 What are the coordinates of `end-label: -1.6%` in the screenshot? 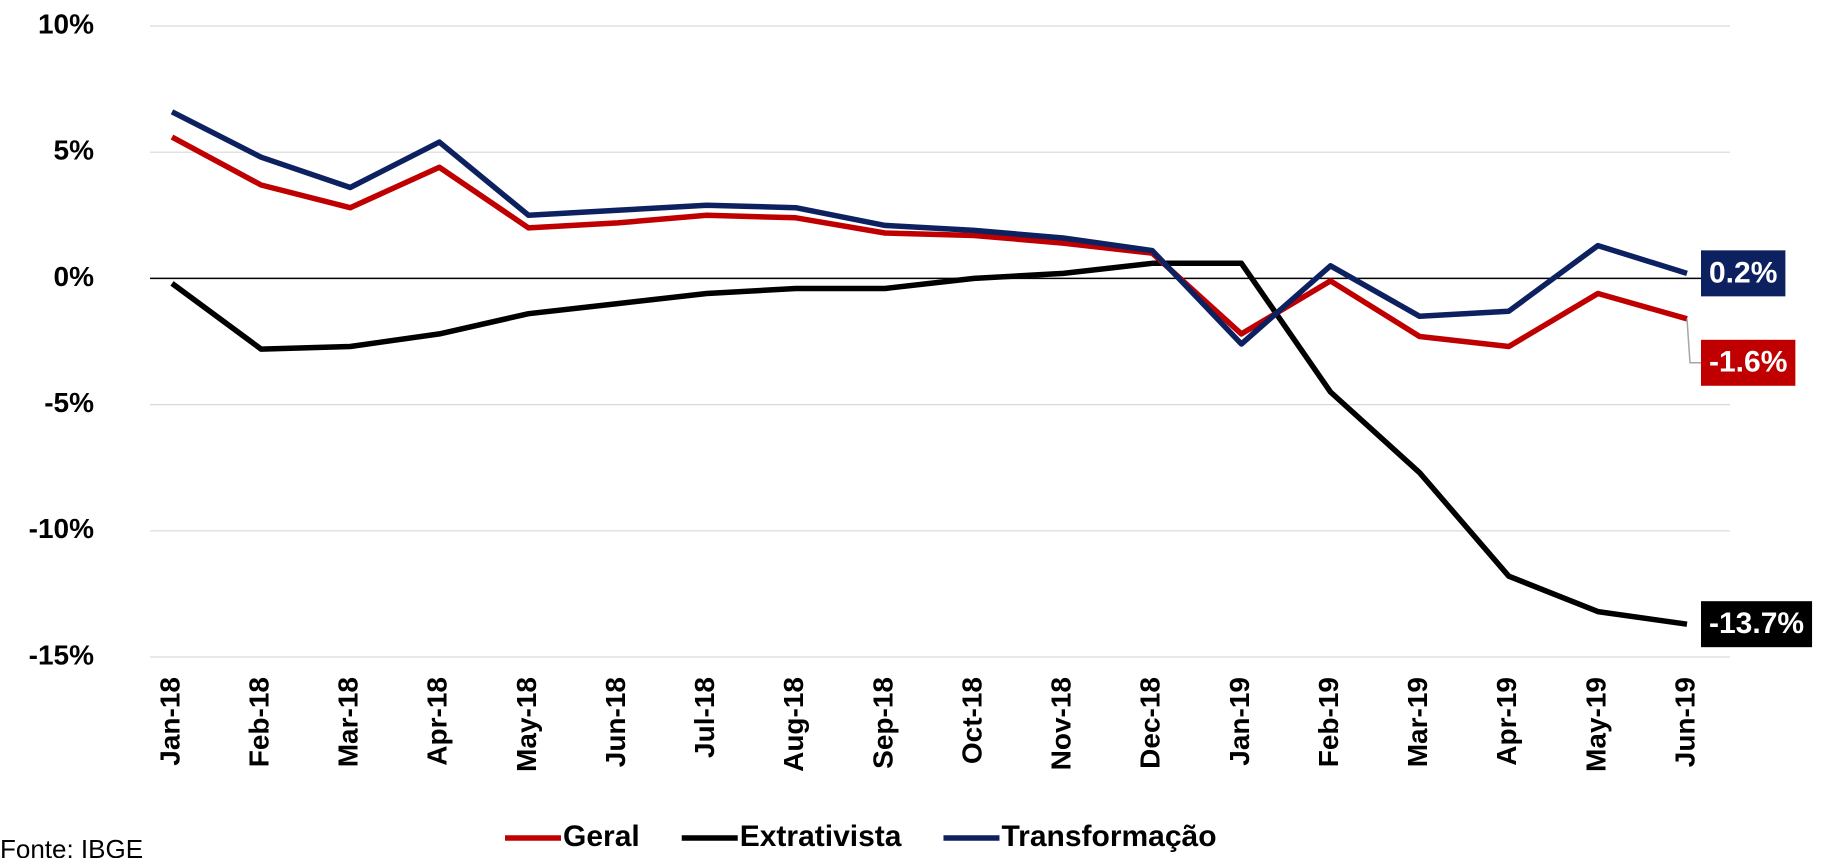 It's located at (1748, 362).